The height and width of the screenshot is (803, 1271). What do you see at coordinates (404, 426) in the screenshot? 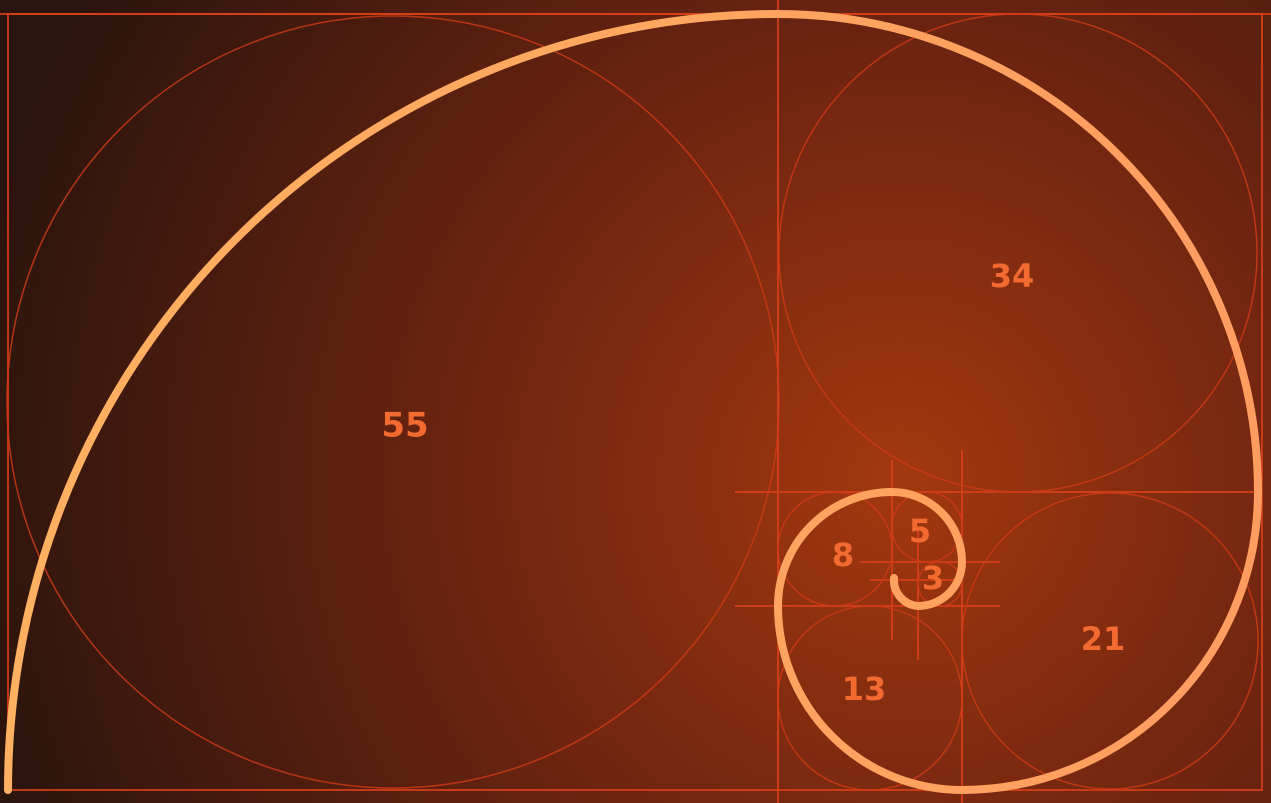
I see `square-label: 55` at bounding box center [404, 426].